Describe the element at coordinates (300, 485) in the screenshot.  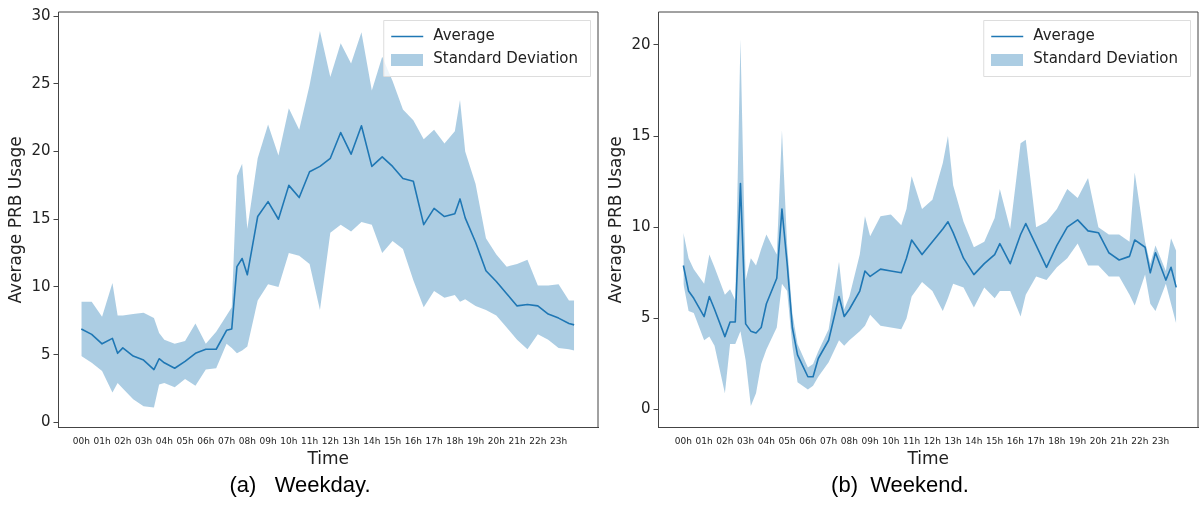
I see `text: (a) Weekday.` at that location.